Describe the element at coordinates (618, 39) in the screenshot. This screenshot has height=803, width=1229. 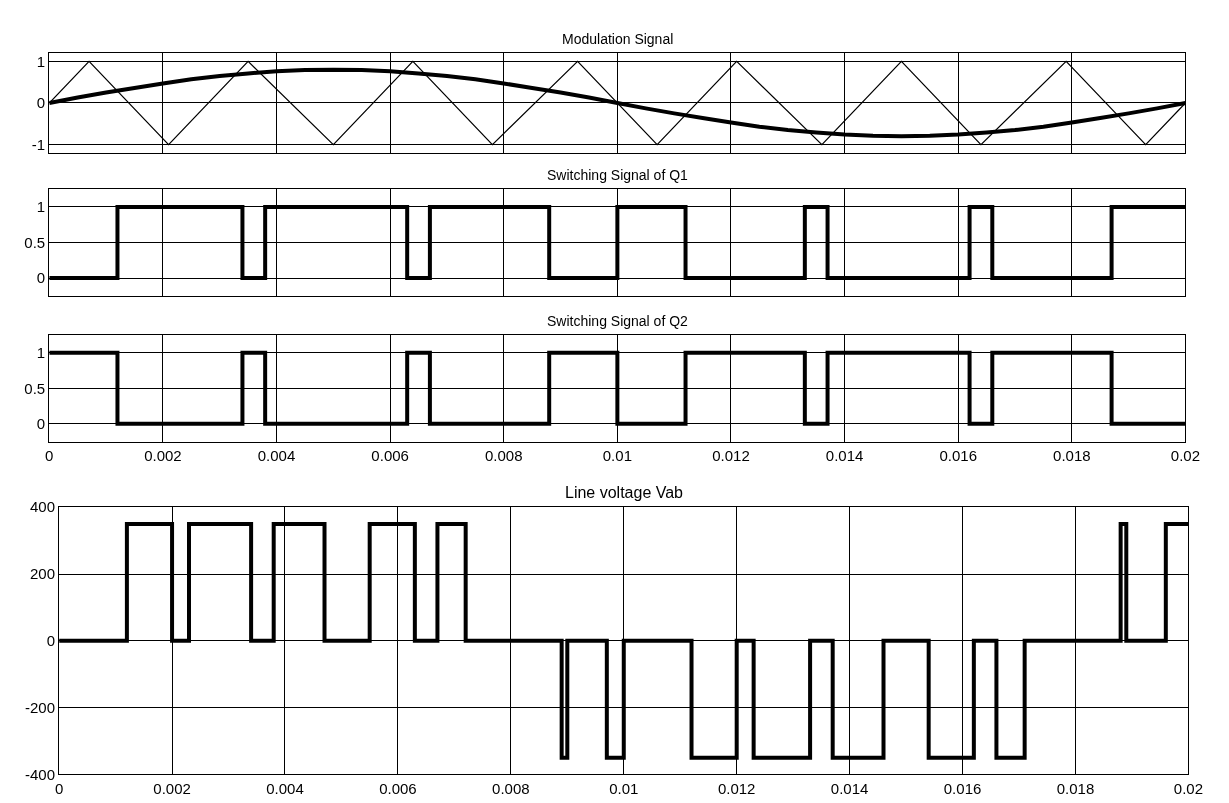
I see `chart-title: Modulation Signal` at that location.